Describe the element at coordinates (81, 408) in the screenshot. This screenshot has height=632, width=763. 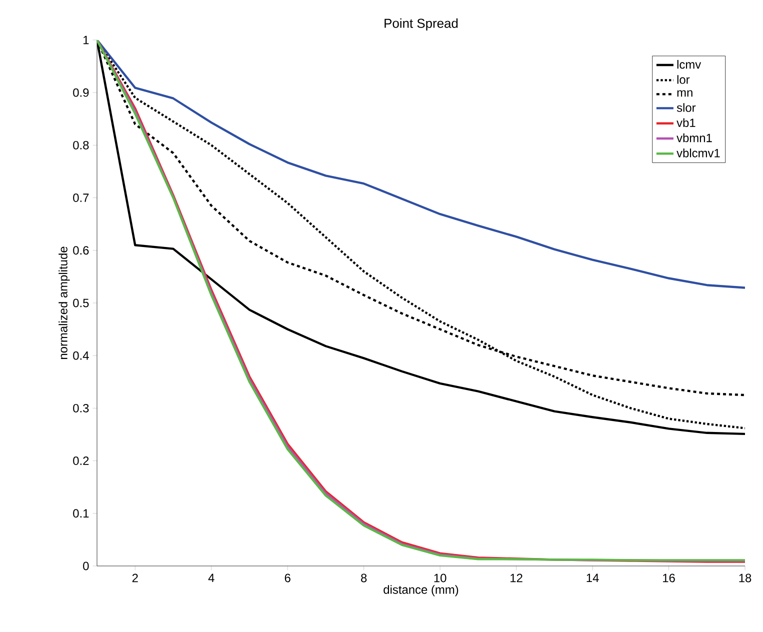
I see `y-tick-label: 0.3` at that location.